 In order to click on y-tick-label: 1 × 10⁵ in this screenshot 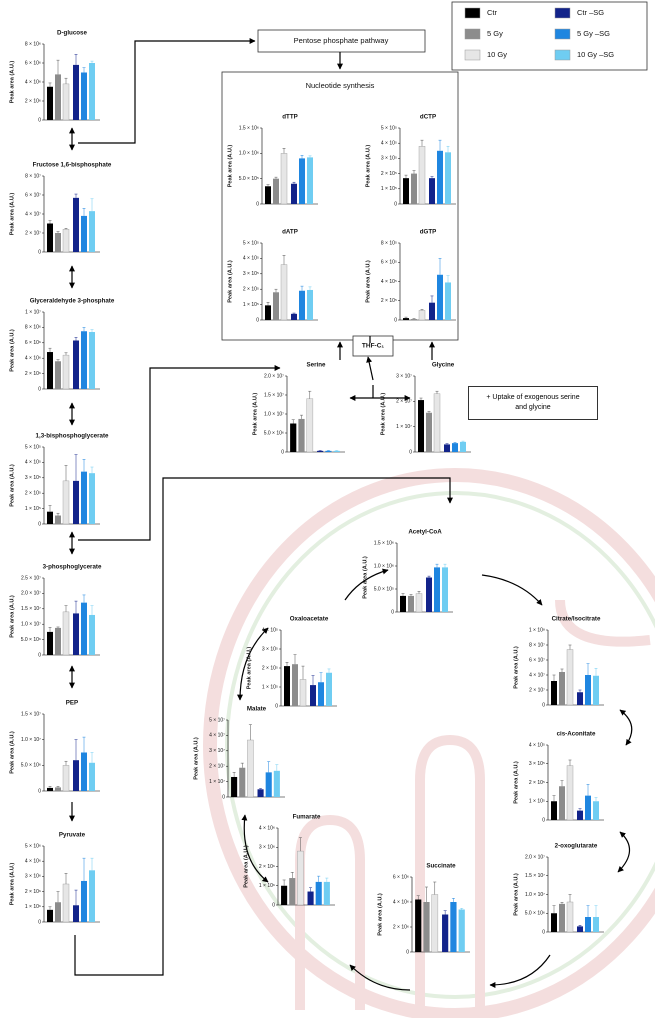, I will do `click(537, 802)`.